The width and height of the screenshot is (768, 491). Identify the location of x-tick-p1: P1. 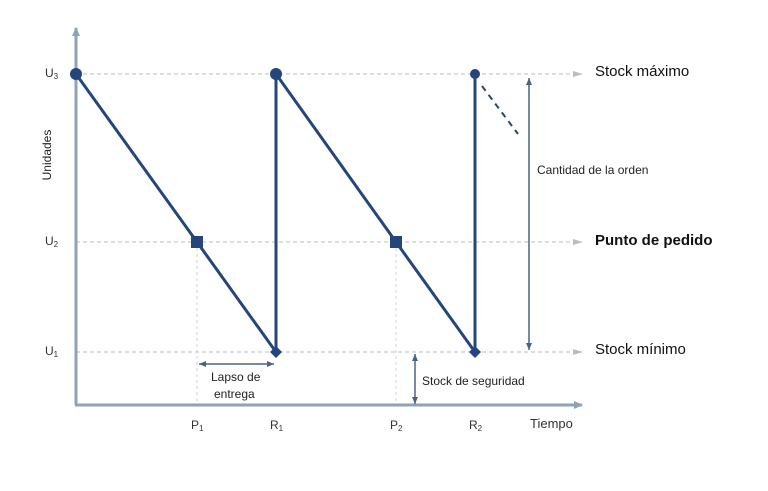
(197, 425).